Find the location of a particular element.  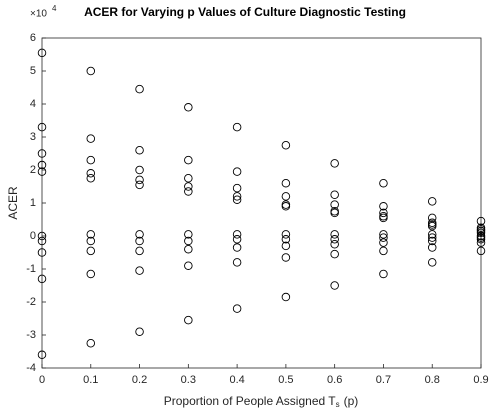

x-axis-label: Proportion of People Assigned Ts (p) is located at coordinates (261, 401).